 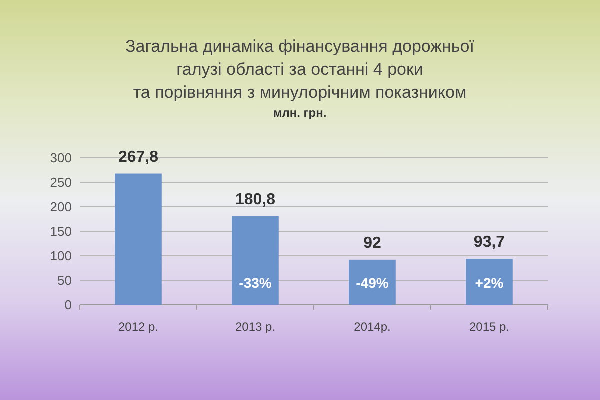 I want to click on y-tick-label: 300, so click(x=61, y=158).